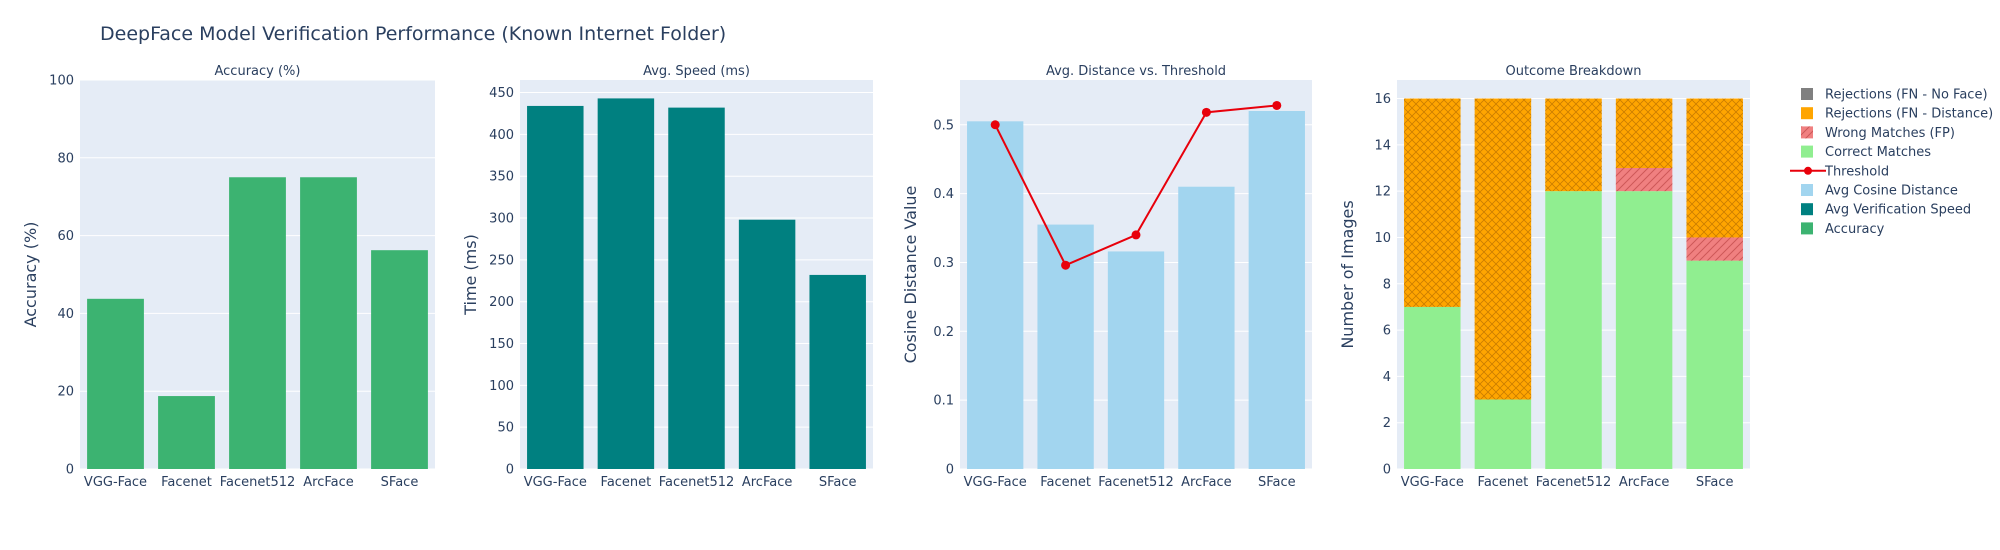  I want to click on y-tick-label: 4, so click(1387, 377).